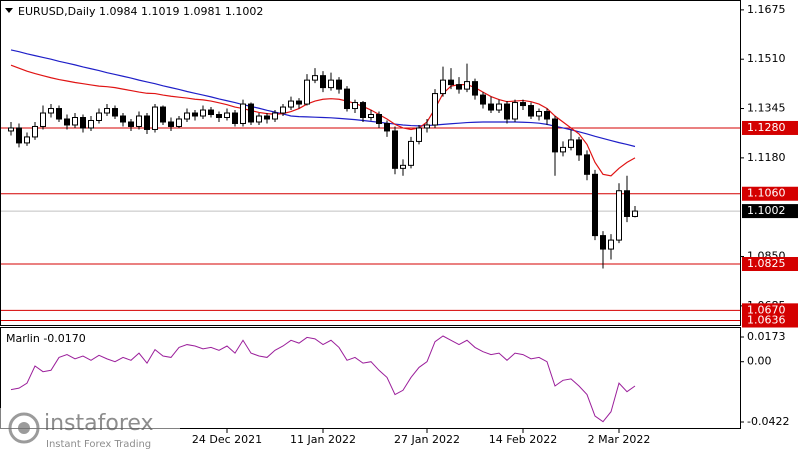 This screenshot has width=800, height=453. Describe the element at coordinates (766, 127) in the screenshot. I see `level-label: 1.1280` at that location.